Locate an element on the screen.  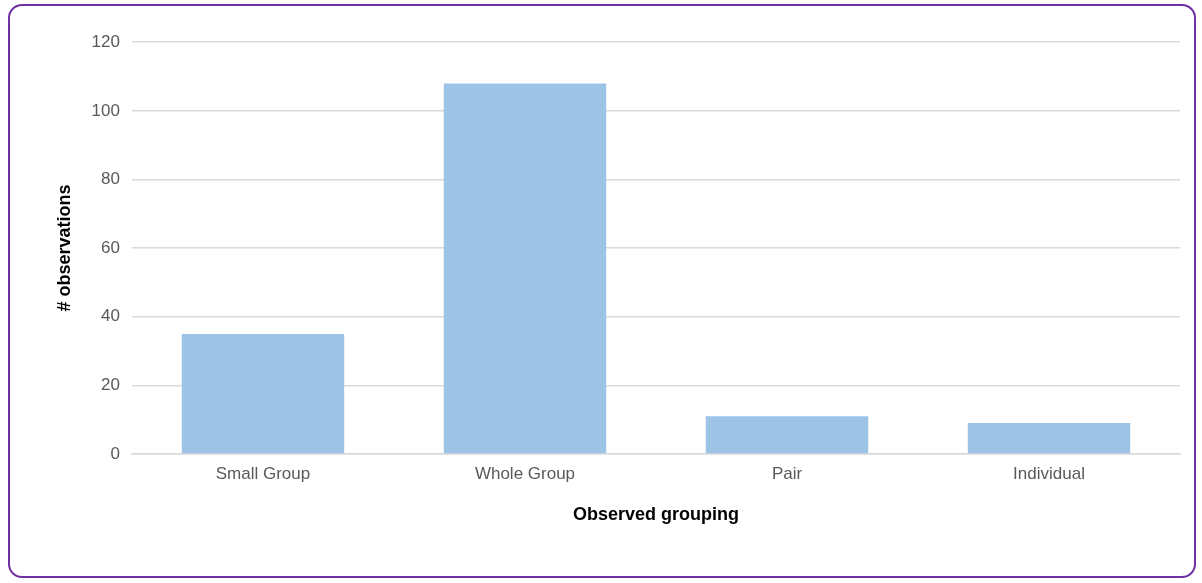
x-tick-label: Small Group is located at coordinates (263, 473).